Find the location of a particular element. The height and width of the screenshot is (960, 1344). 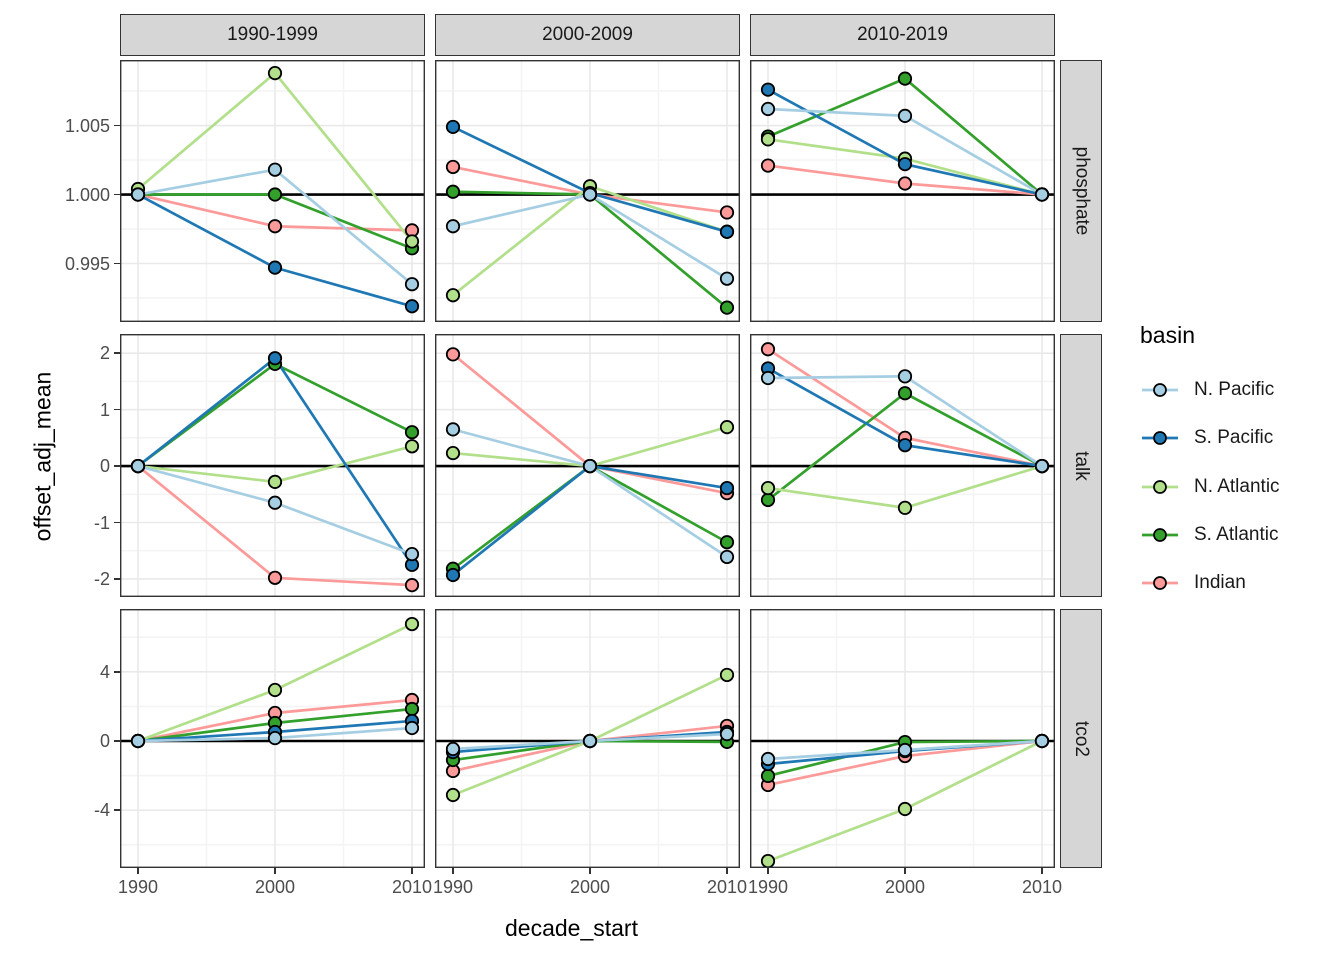

y-axis-tick-label: 4 is located at coordinates (104, 671).